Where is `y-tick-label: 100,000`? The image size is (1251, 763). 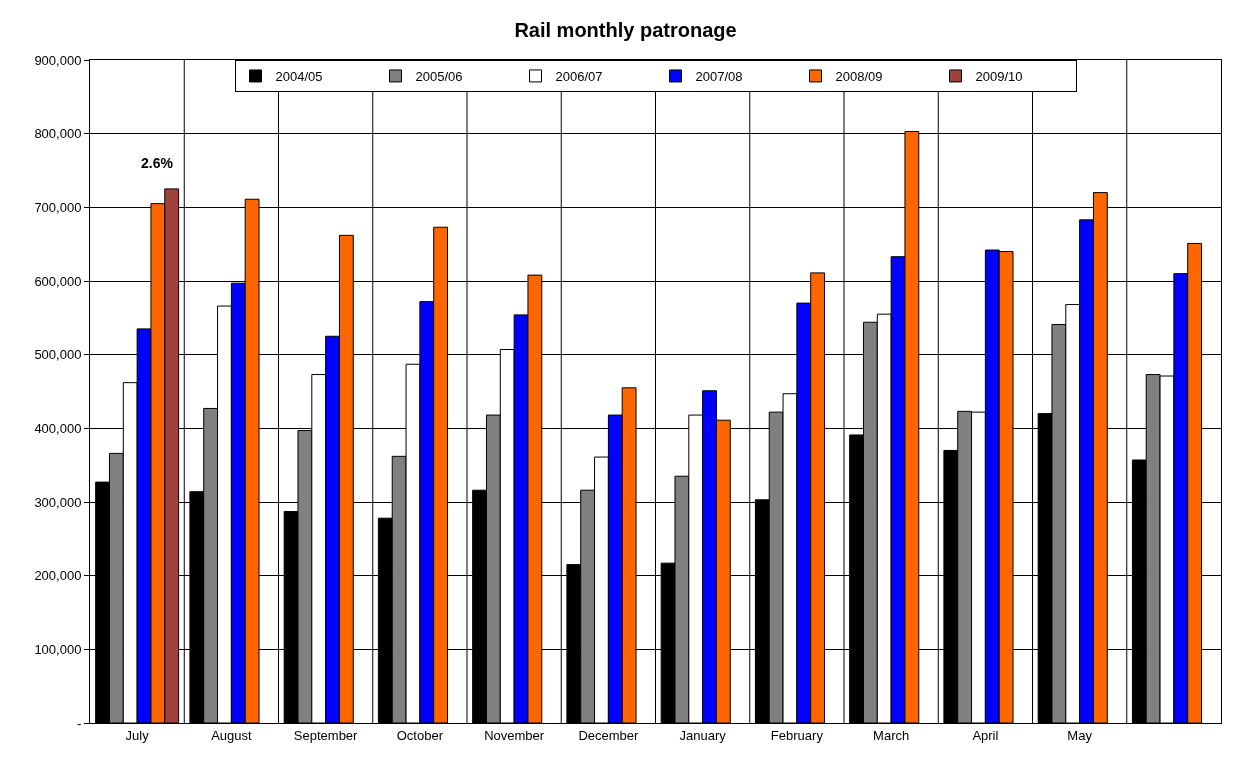
y-tick-label: 100,000 is located at coordinates (58, 649).